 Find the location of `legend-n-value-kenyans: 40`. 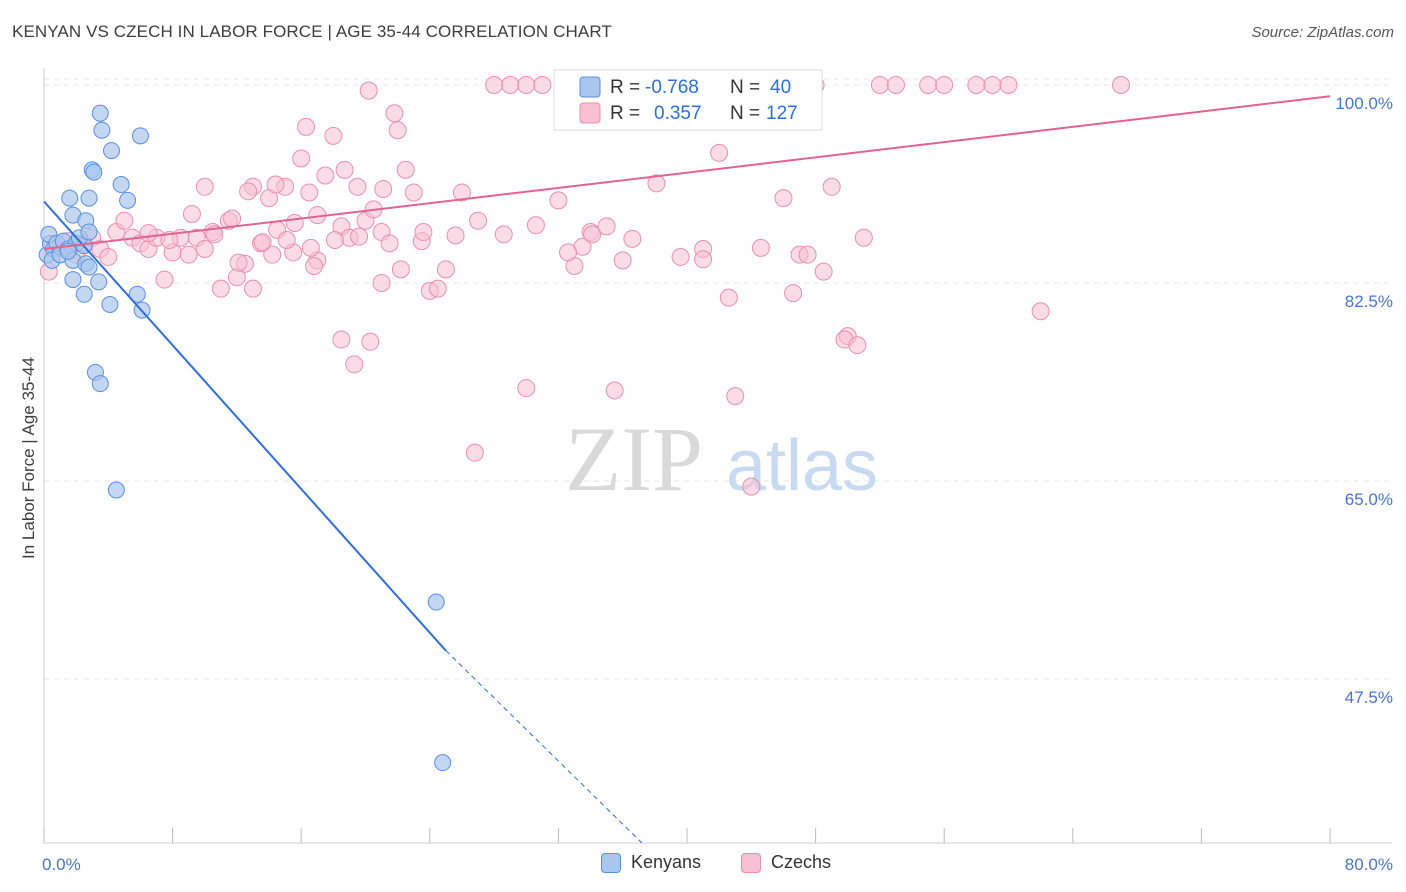

legend-n-value-kenyans: 40 is located at coordinates (780, 87).